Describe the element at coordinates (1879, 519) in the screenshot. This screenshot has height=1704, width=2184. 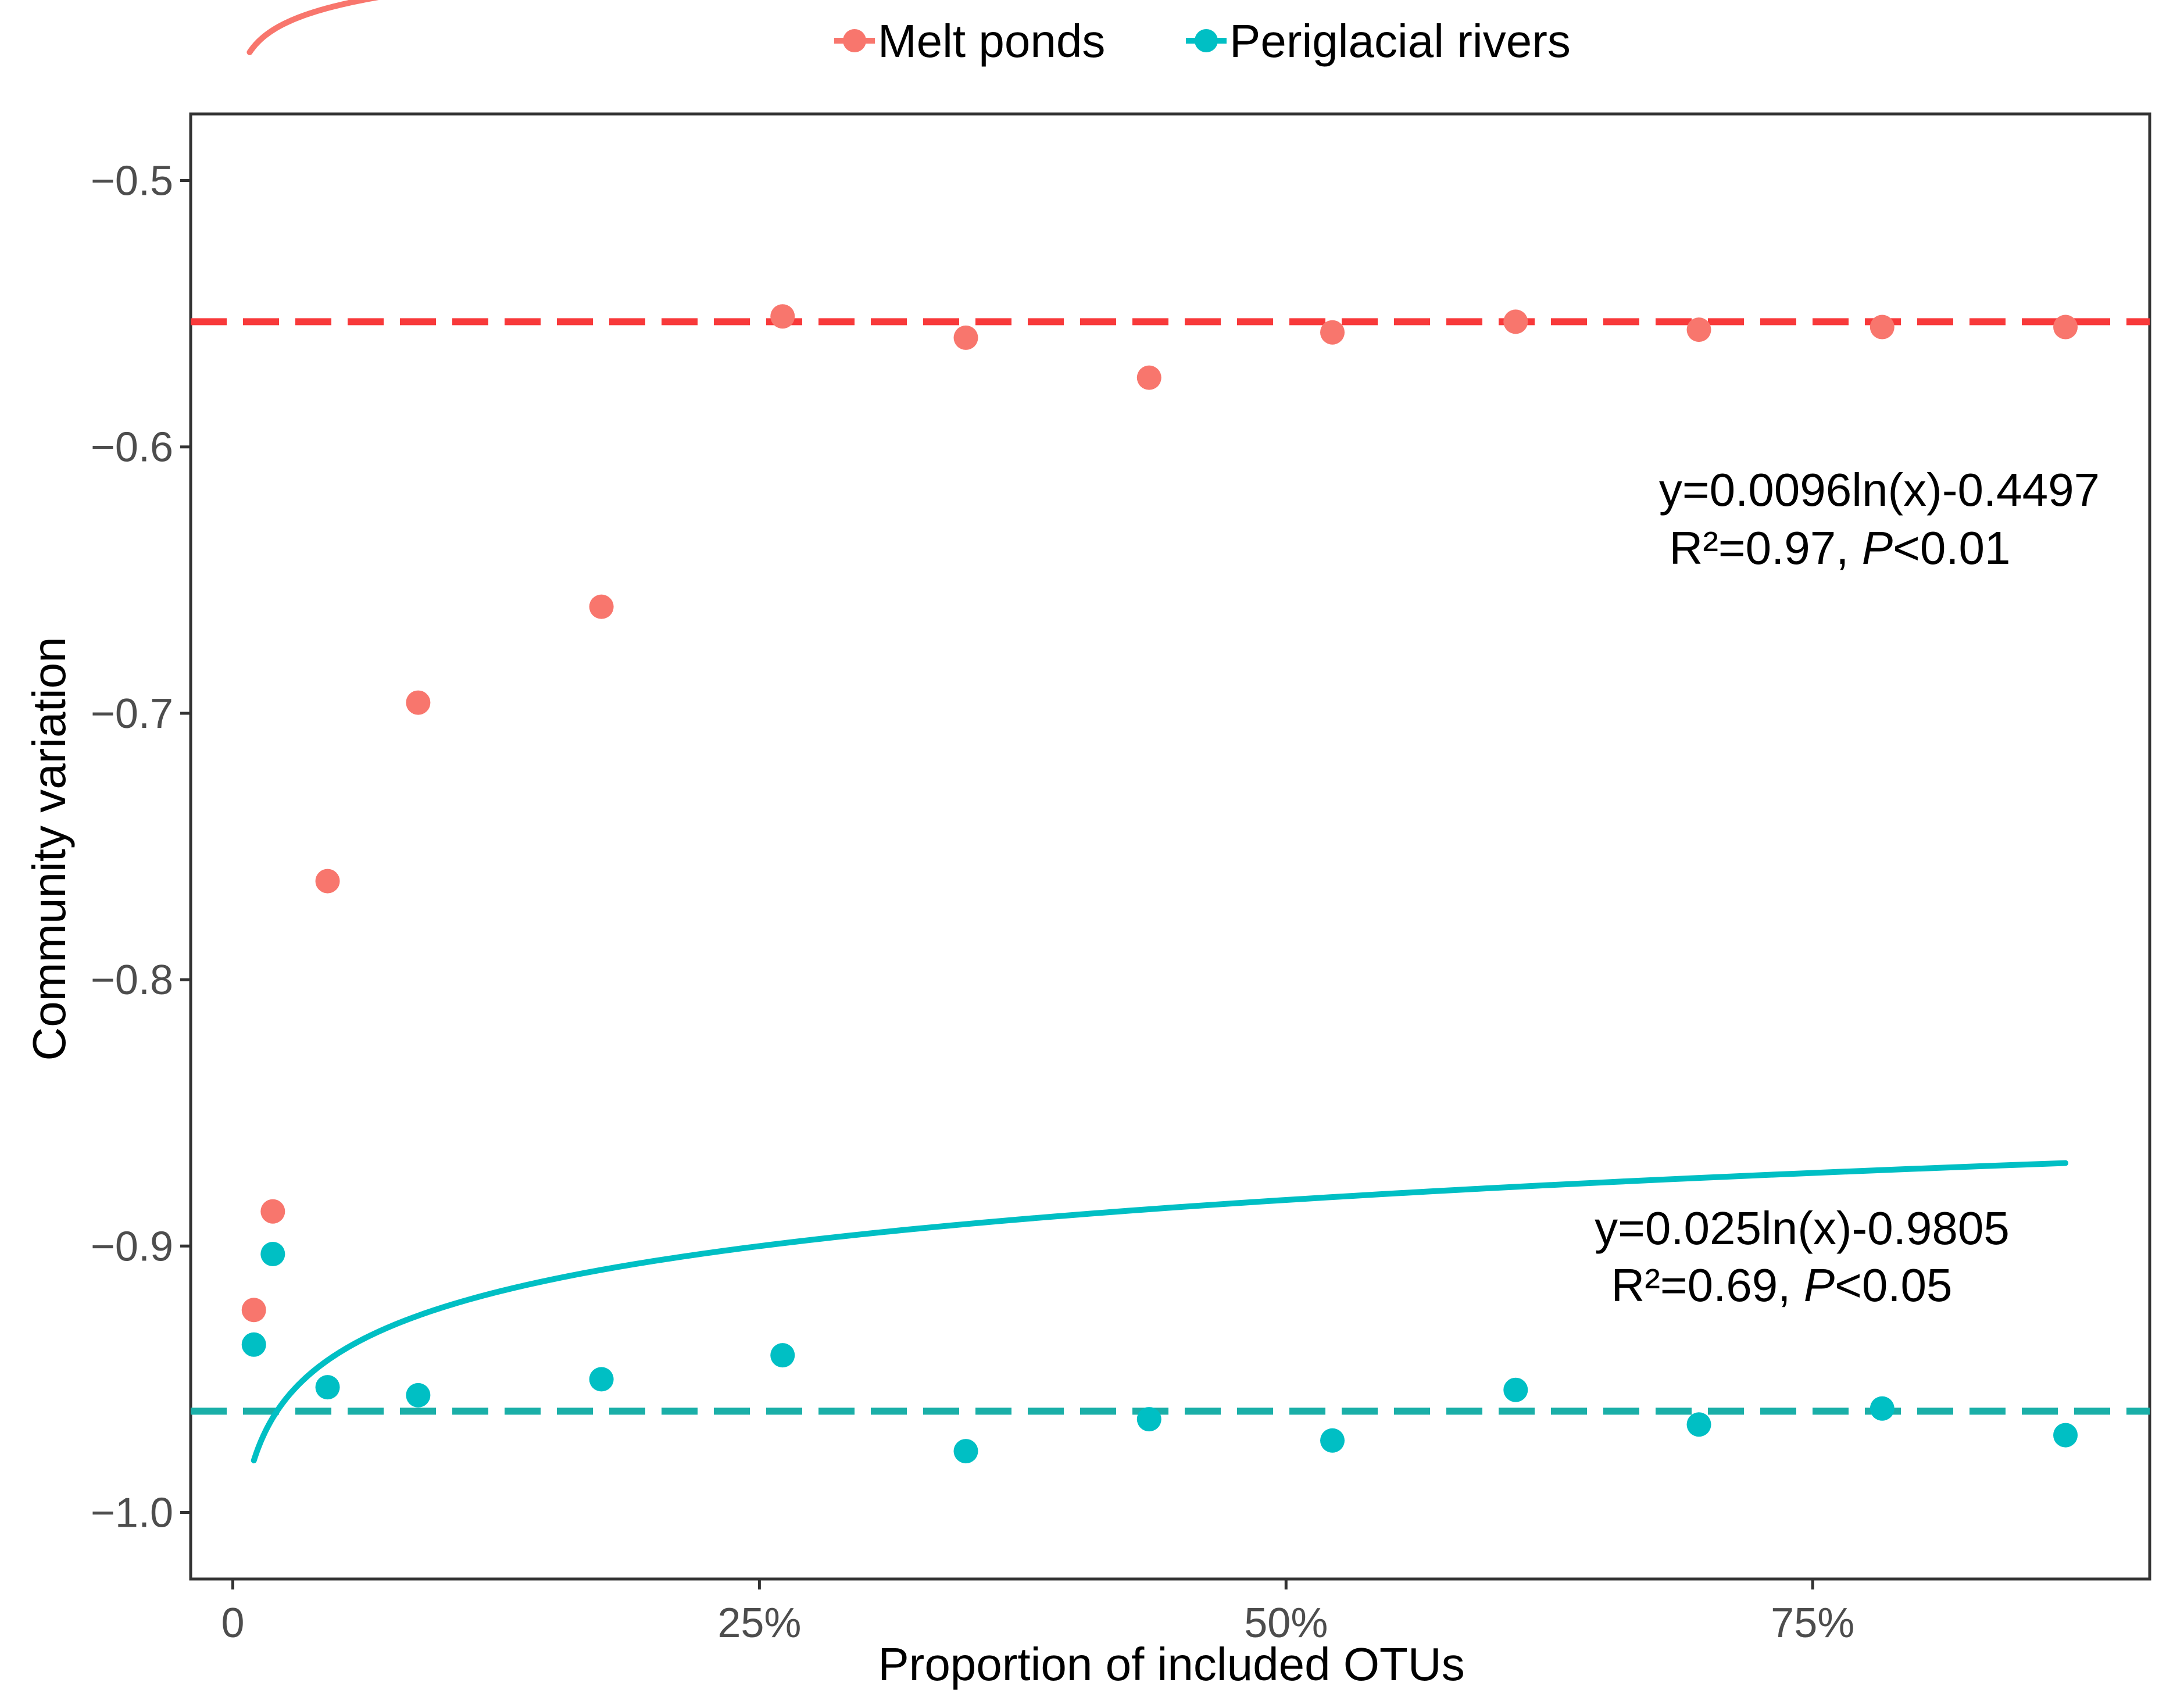
I see `annotation-melt-ponds: y=0.0096ln(x)-0.4497 R²=0.97, P<0.01` at that location.